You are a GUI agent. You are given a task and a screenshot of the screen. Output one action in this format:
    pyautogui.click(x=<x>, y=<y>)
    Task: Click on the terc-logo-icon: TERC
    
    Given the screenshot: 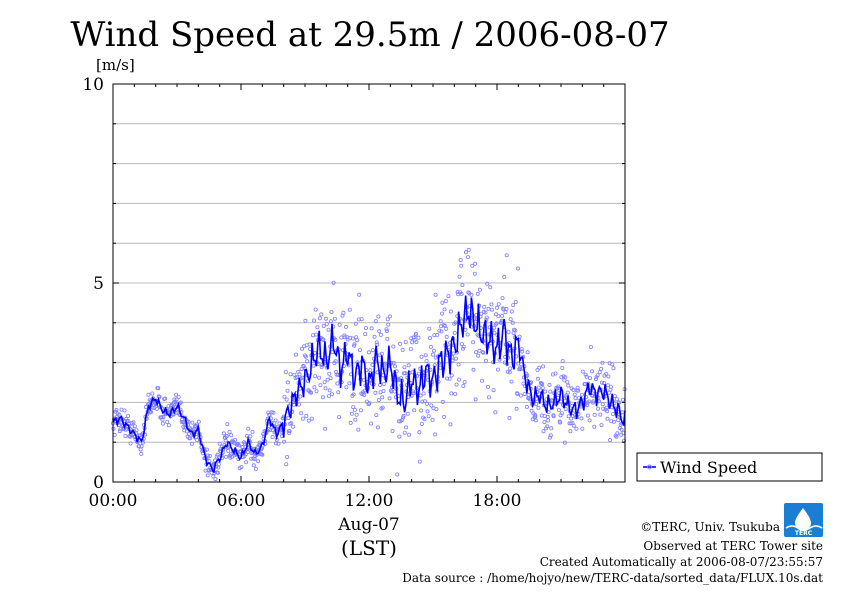 What is the action you would take?
    pyautogui.click(x=803, y=520)
    